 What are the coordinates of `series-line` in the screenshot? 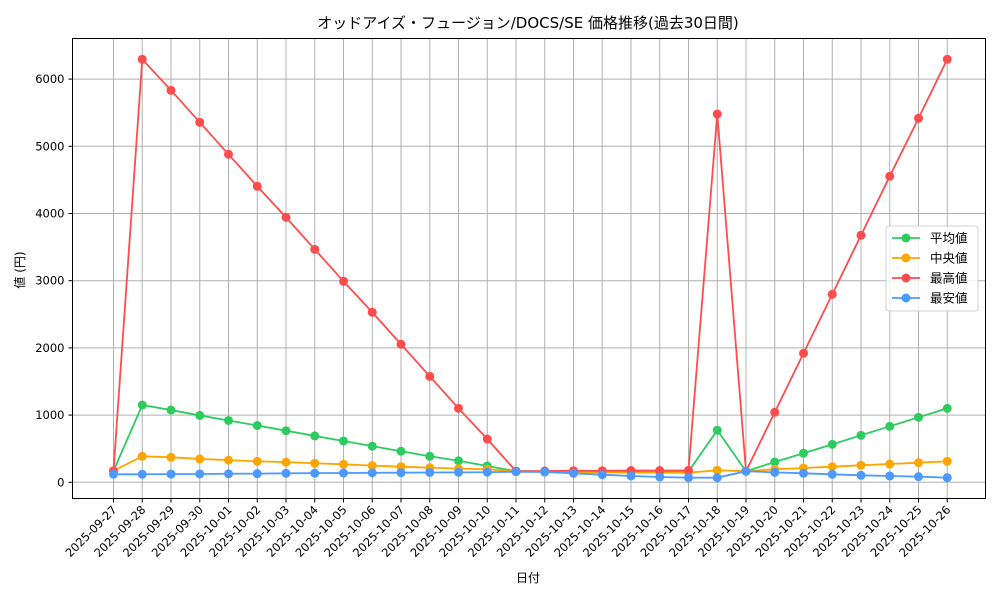 It's located at (530, 474).